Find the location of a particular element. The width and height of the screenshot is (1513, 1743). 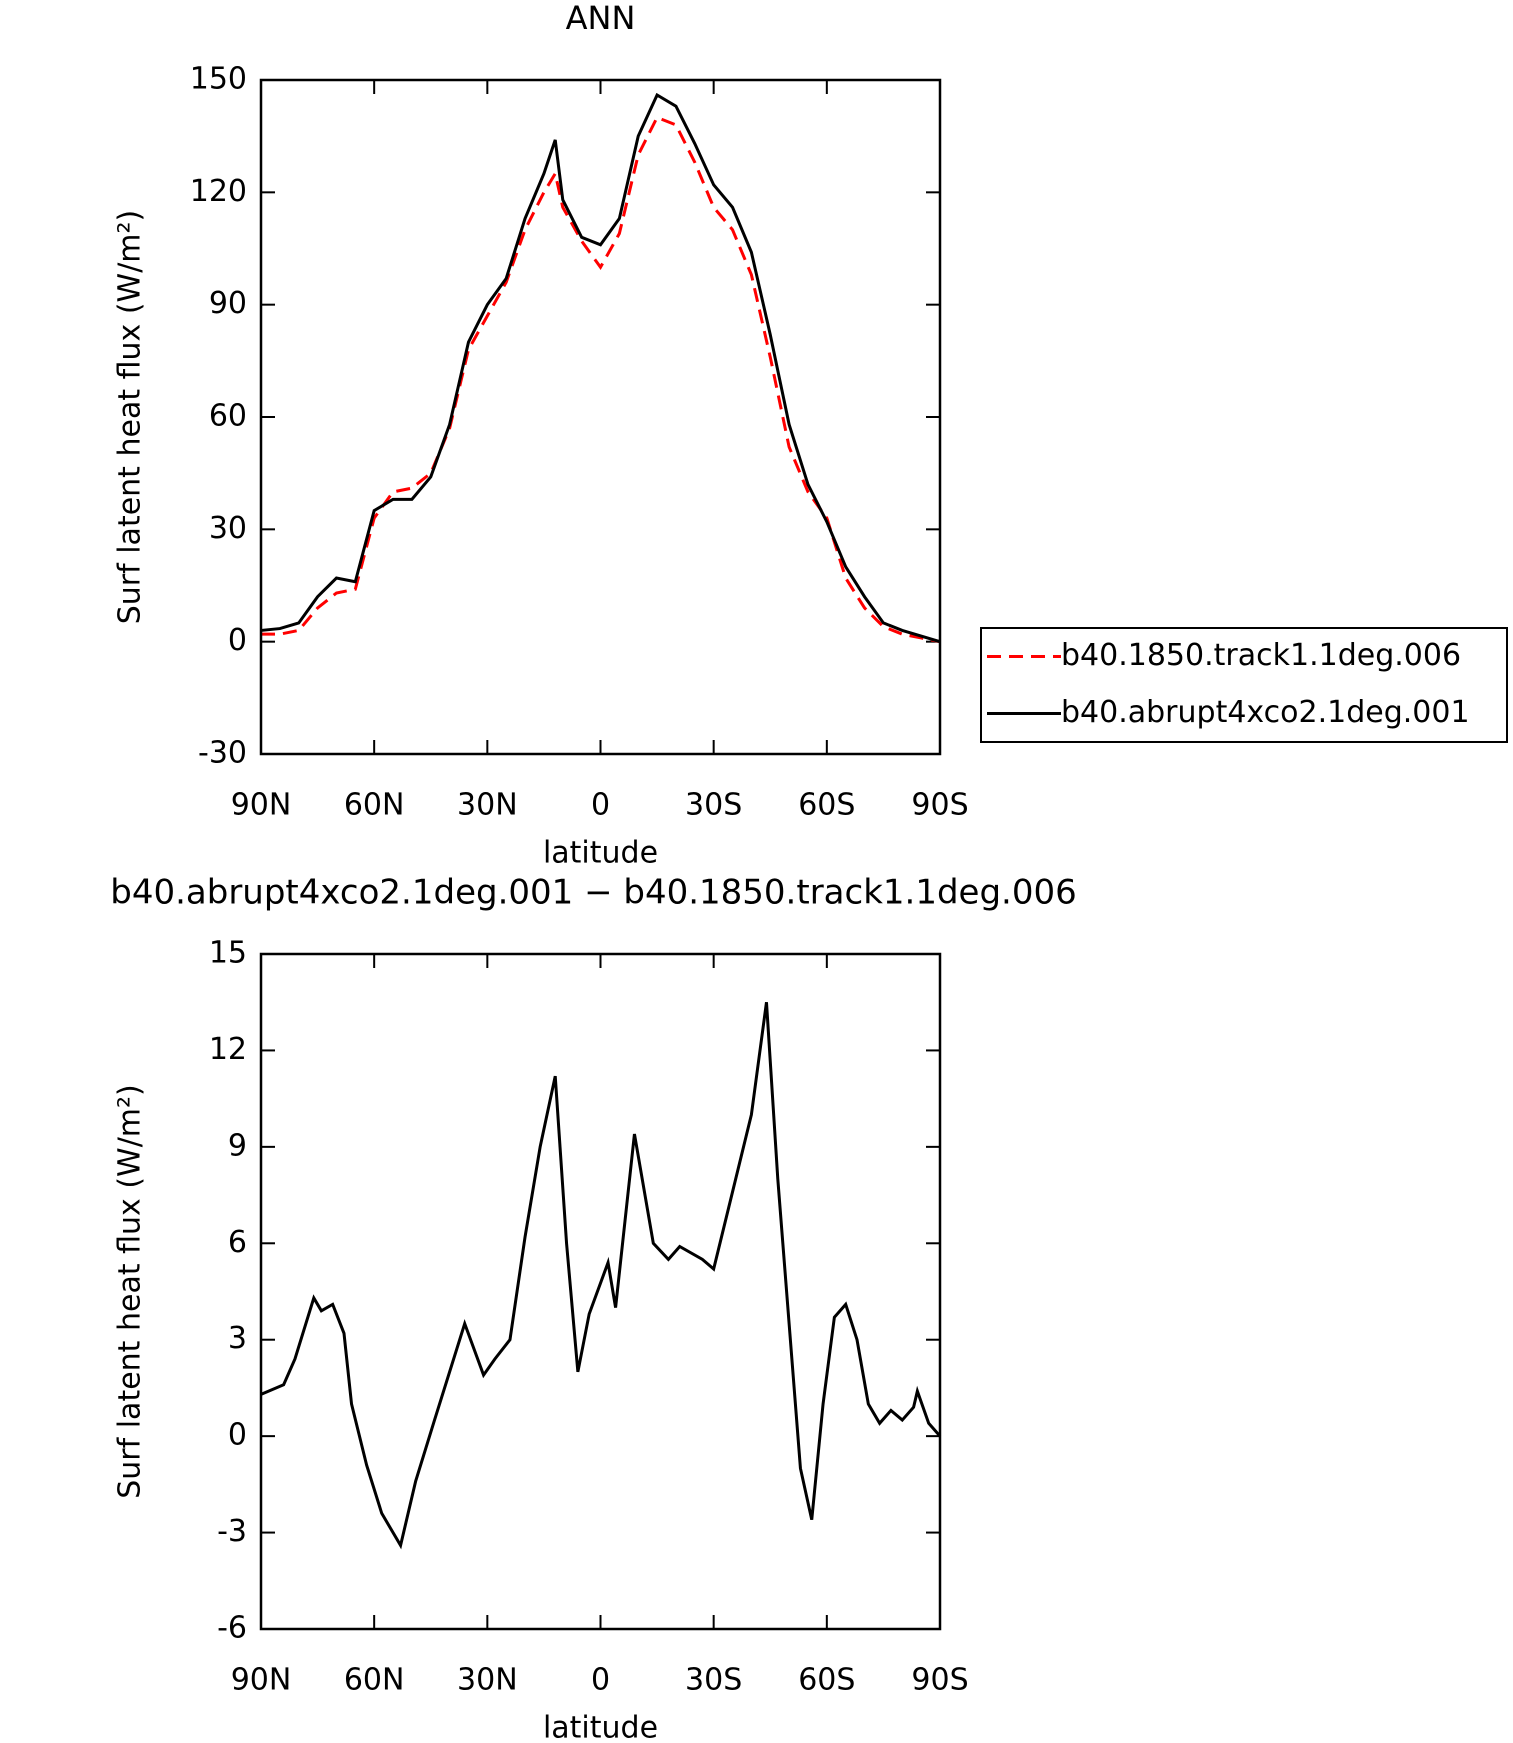

y-tick-label: -6 is located at coordinates (232, 1628).